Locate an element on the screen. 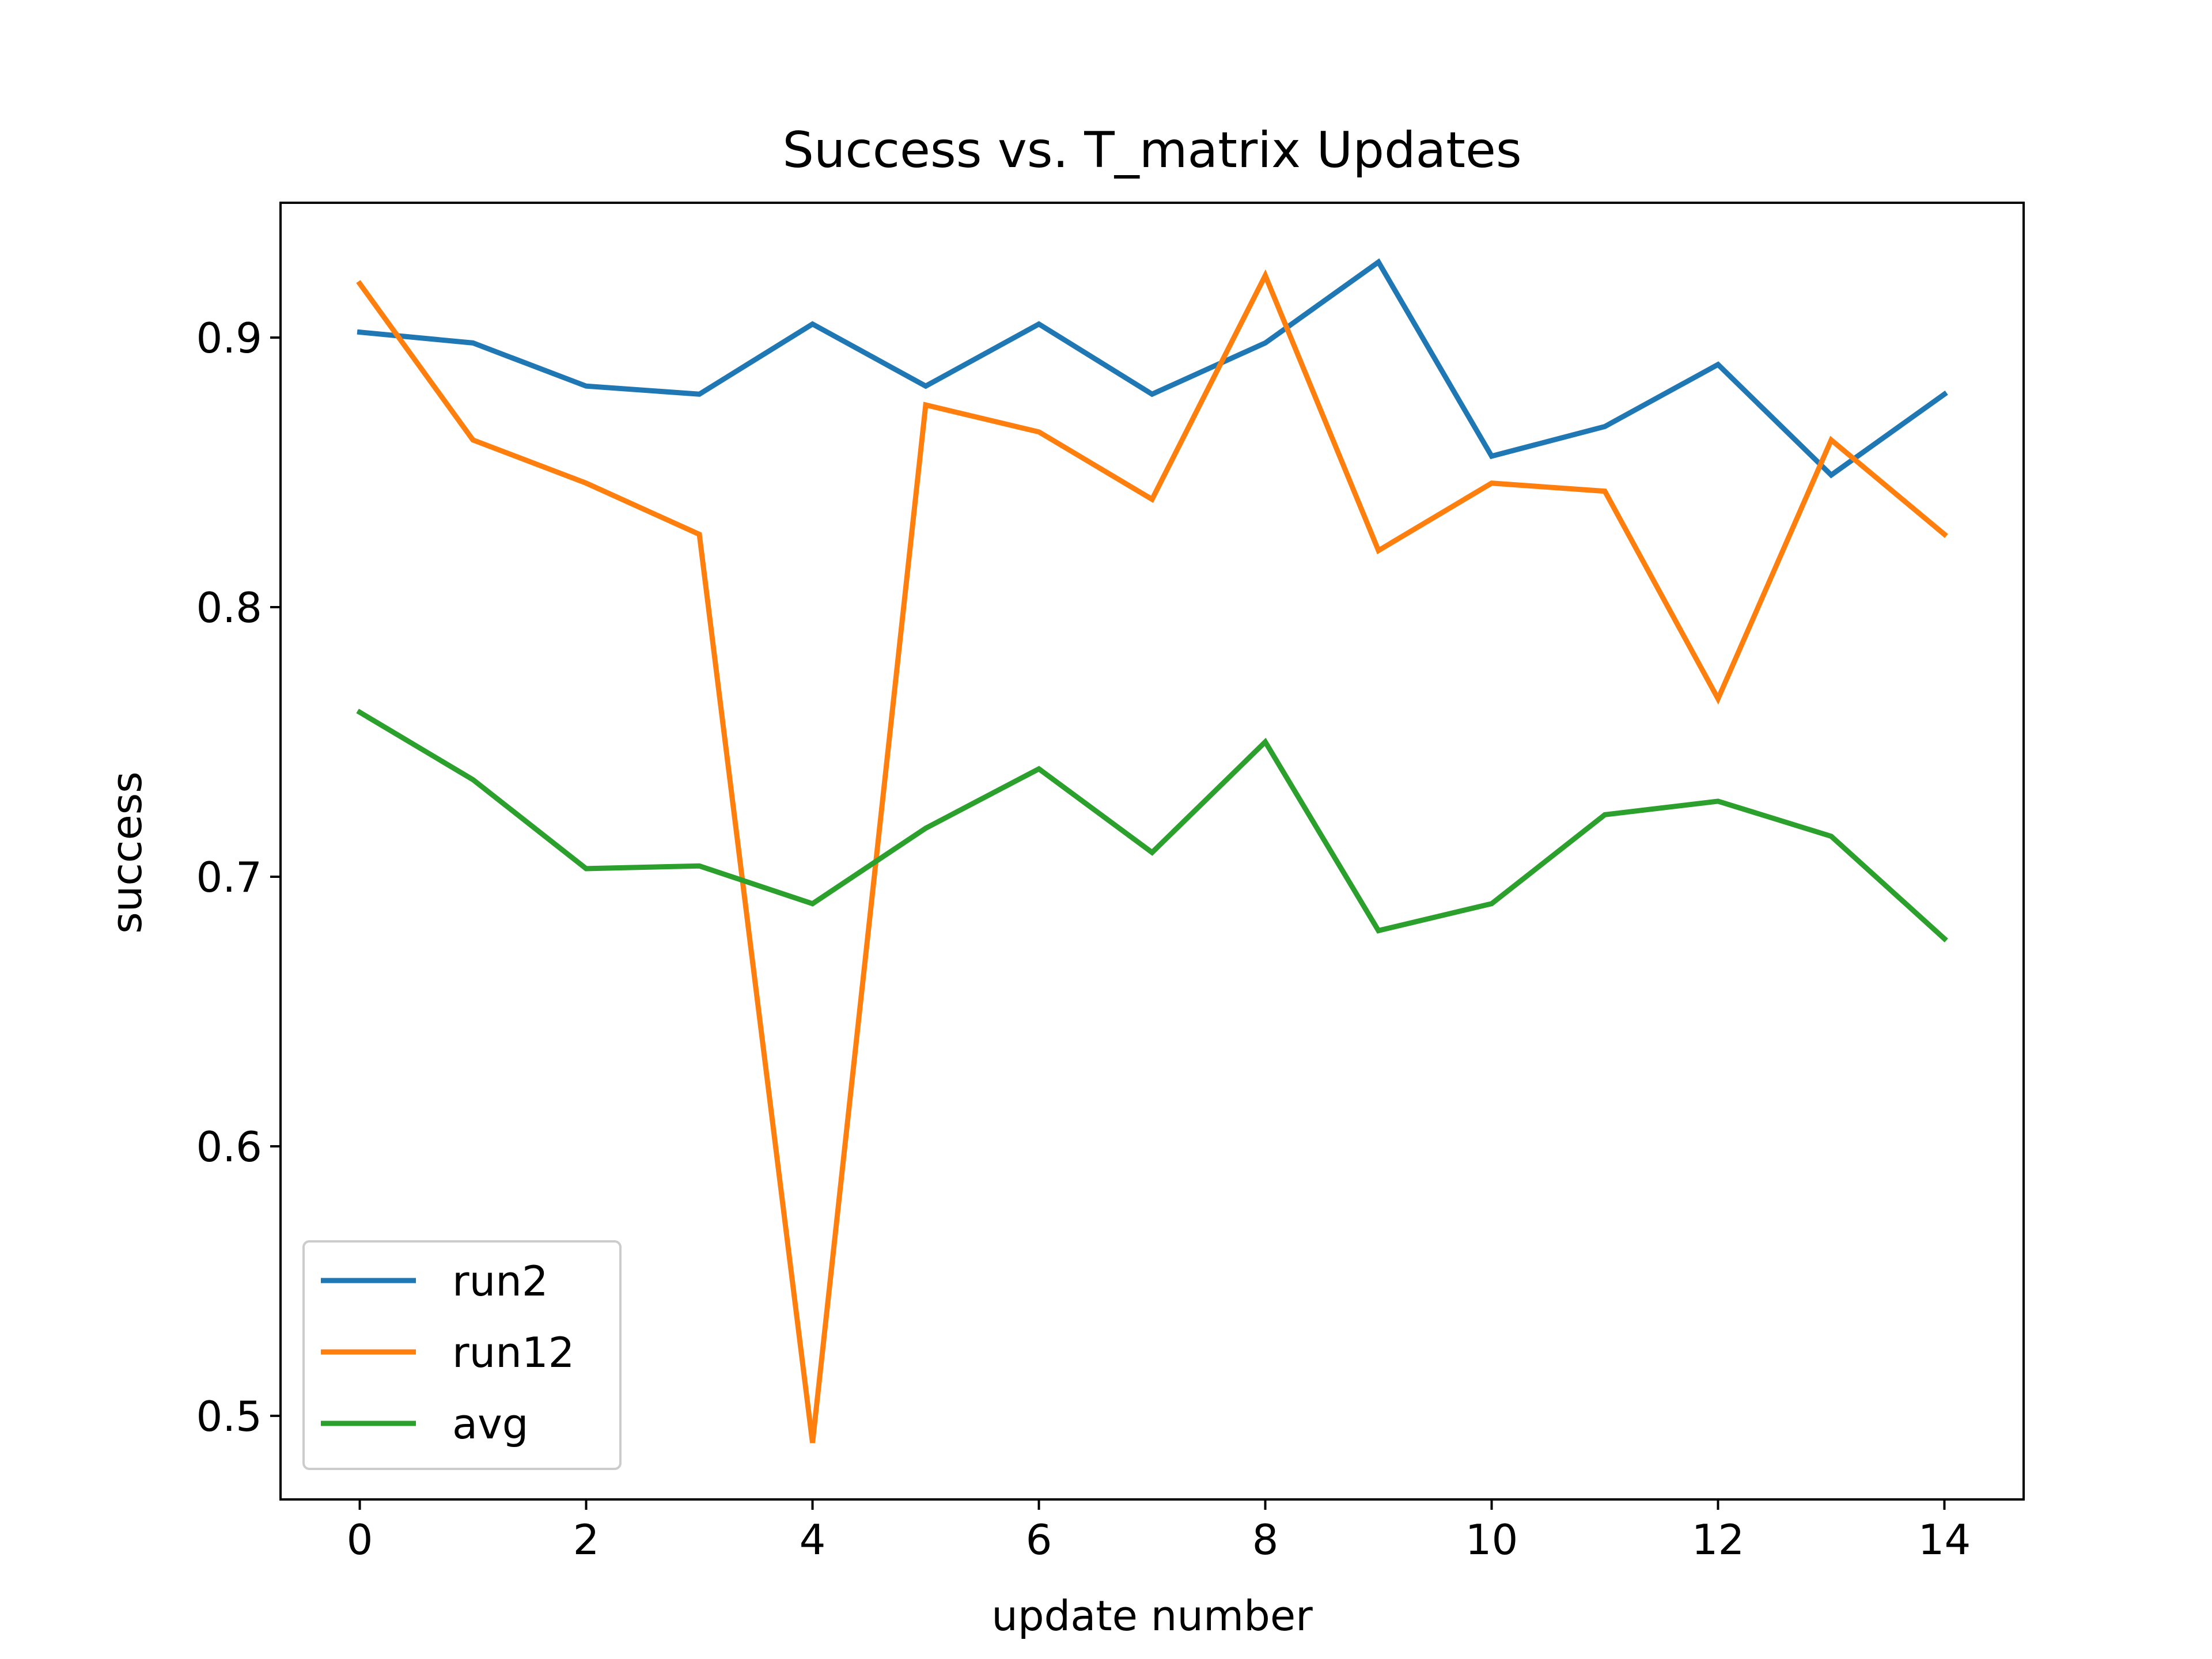 This screenshot has width=2212, height=1659. x-tick-label-5: 10 is located at coordinates (1491, 1540).